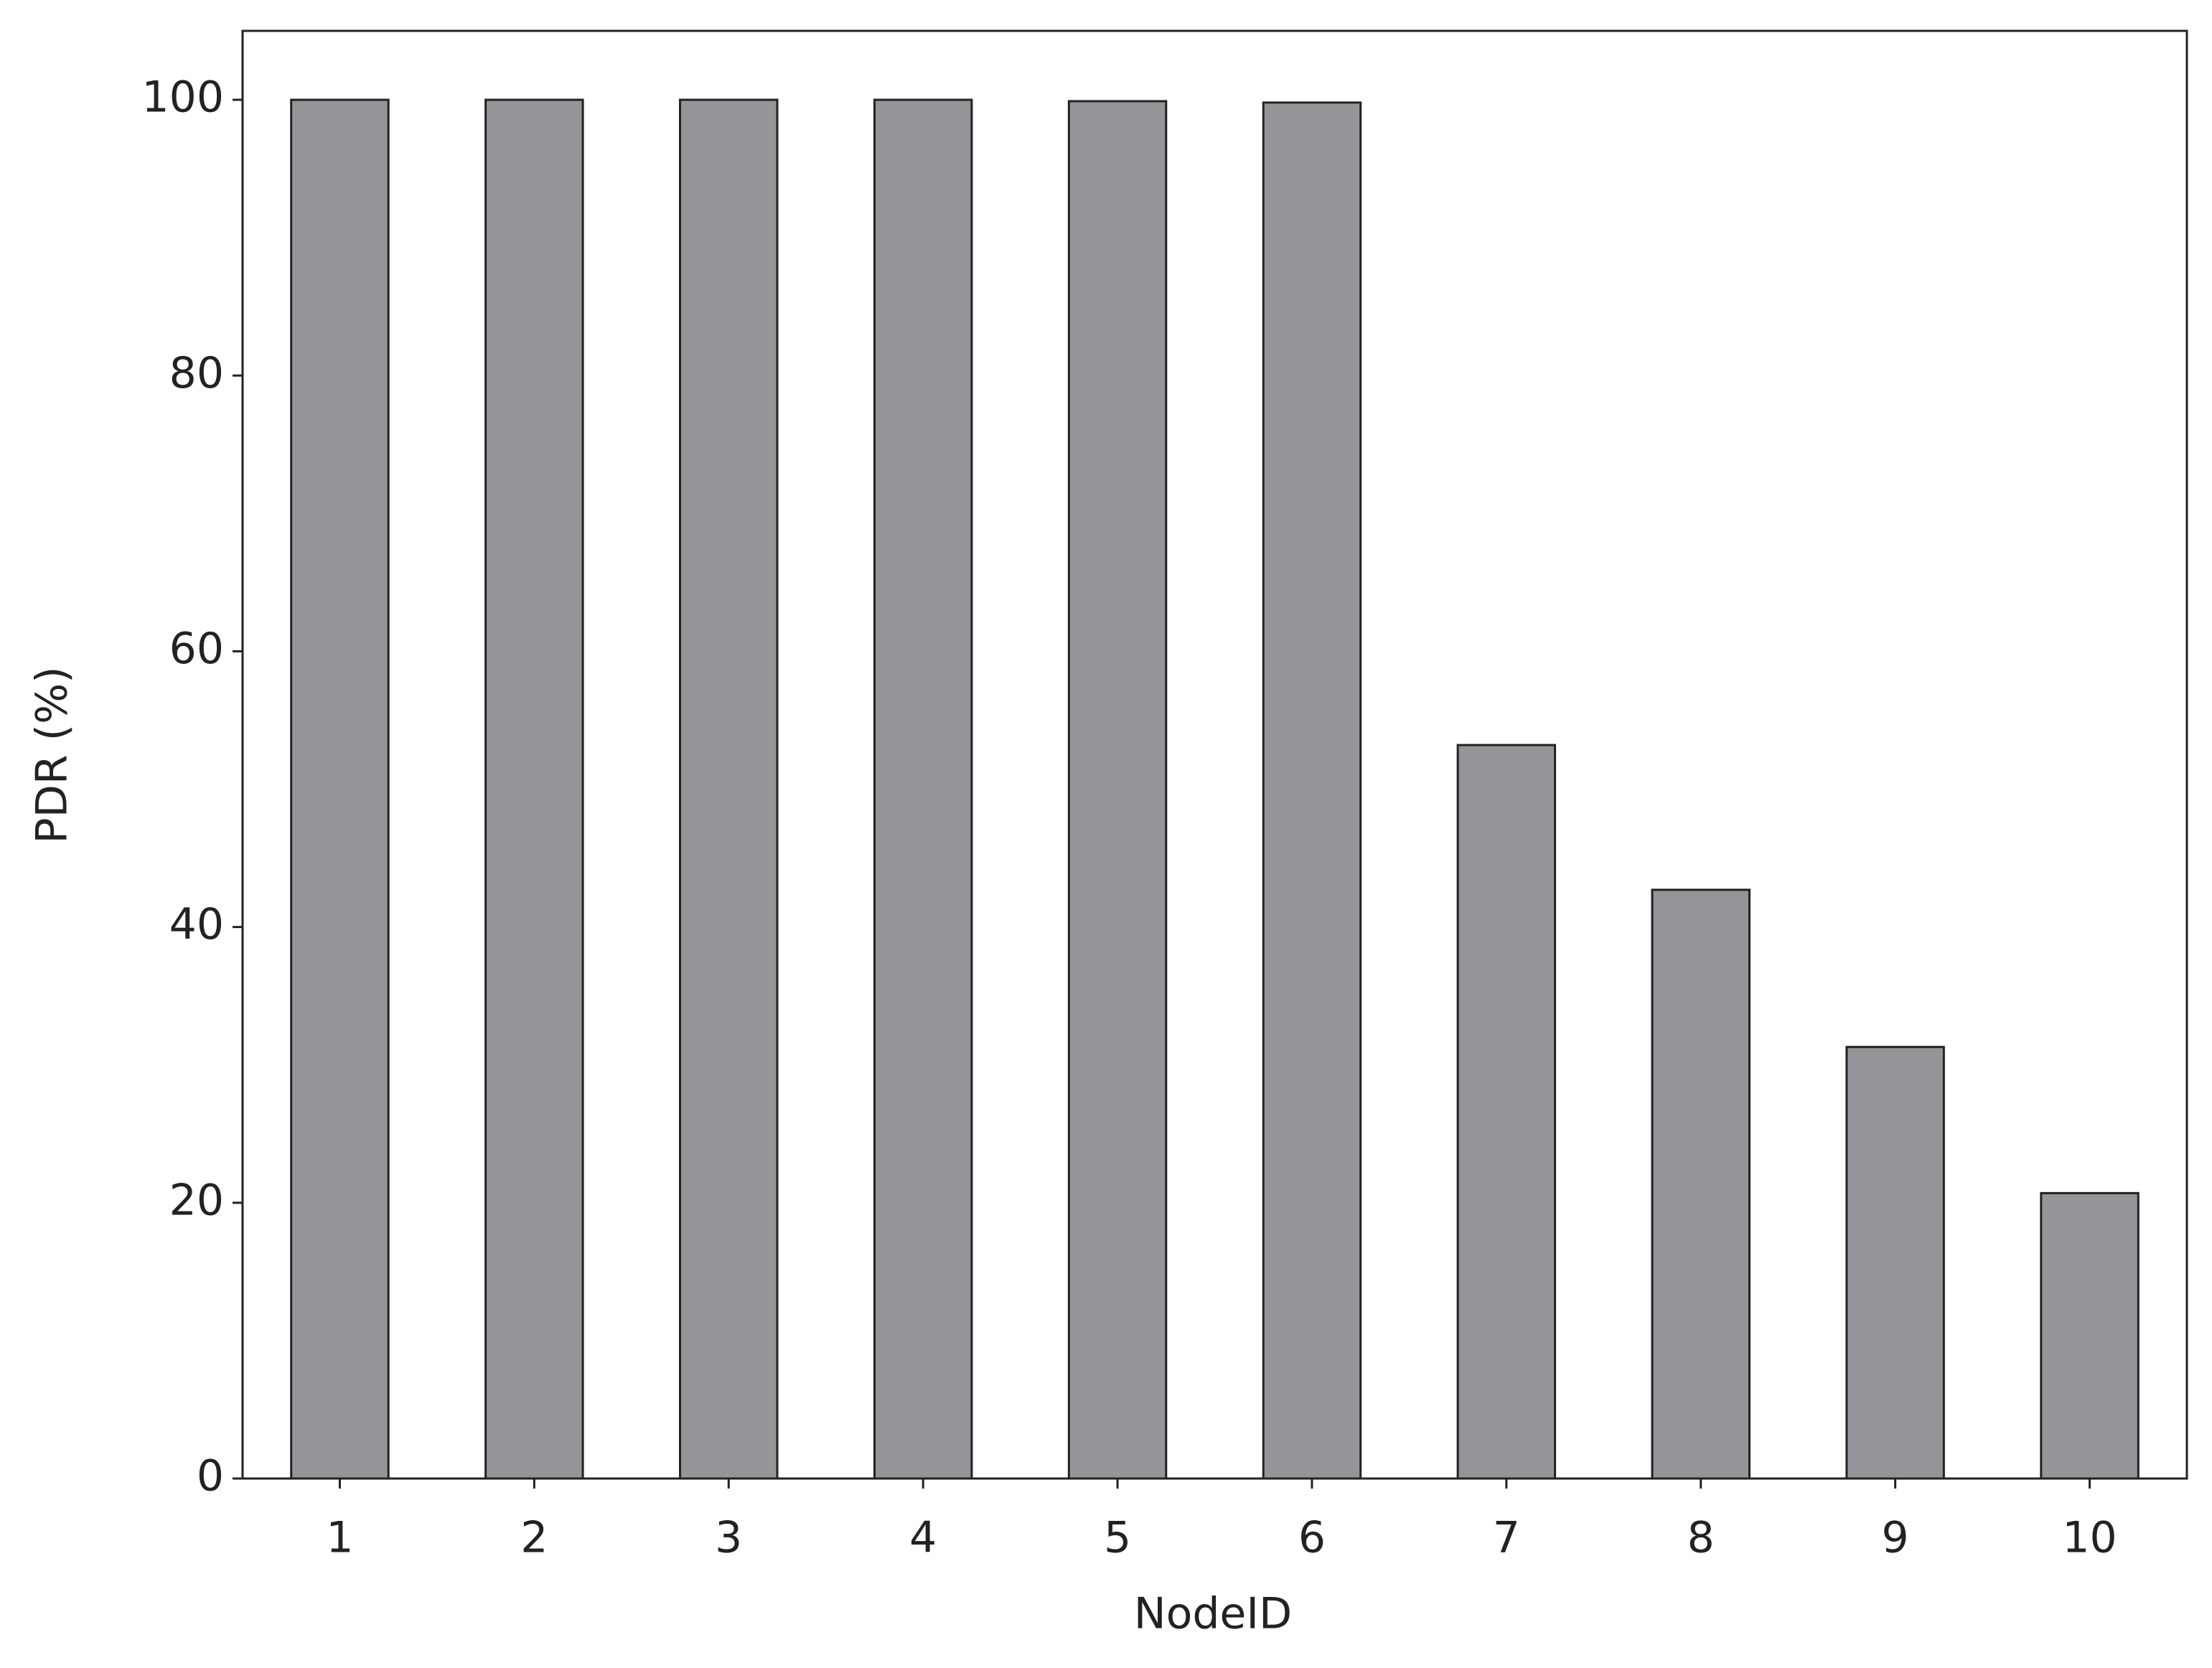 This screenshot has width=2212, height=1668. Describe the element at coordinates (2089, 1538) in the screenshot. I see `x-tick-label: 10` at that location.